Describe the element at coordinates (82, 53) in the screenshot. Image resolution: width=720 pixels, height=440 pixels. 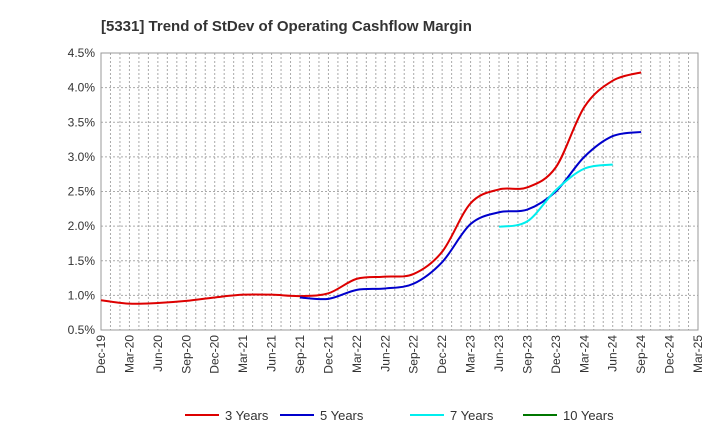
I see `y-tick-label: 4.5%` at that location.